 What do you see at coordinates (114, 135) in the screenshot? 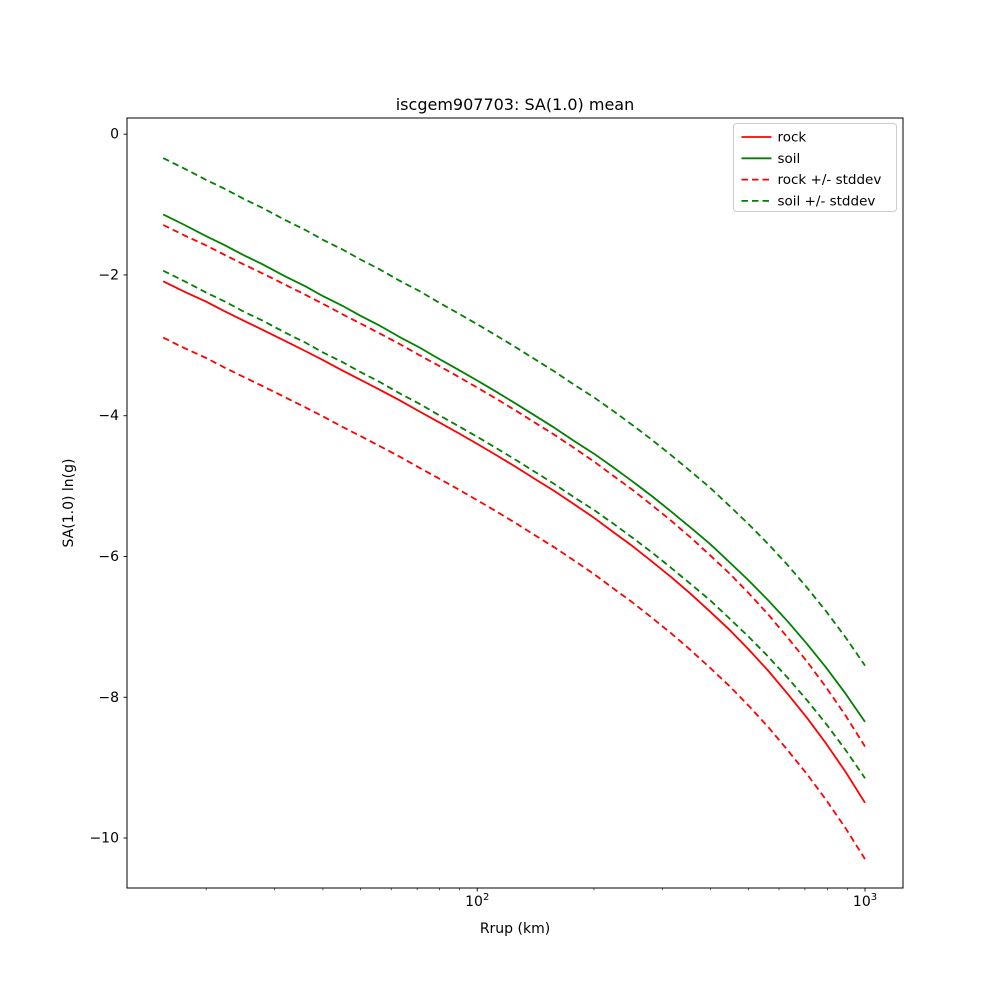
I see `y-tick-label: 0` at bounding box center [114, 135].